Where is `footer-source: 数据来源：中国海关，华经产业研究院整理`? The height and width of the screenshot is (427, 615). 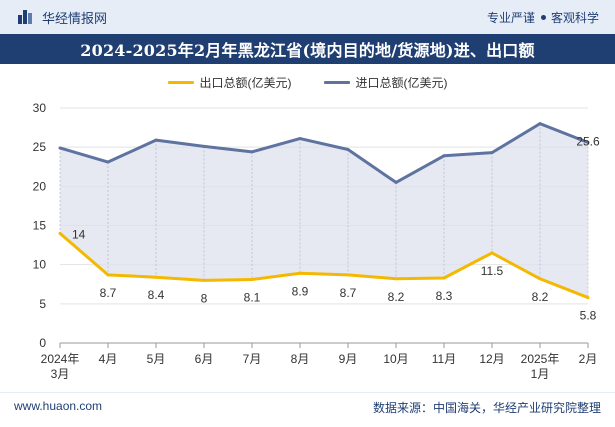 footer-source: 数据来源：中国海关，华经产业研究院整理 is located at coordinates (486, 408).